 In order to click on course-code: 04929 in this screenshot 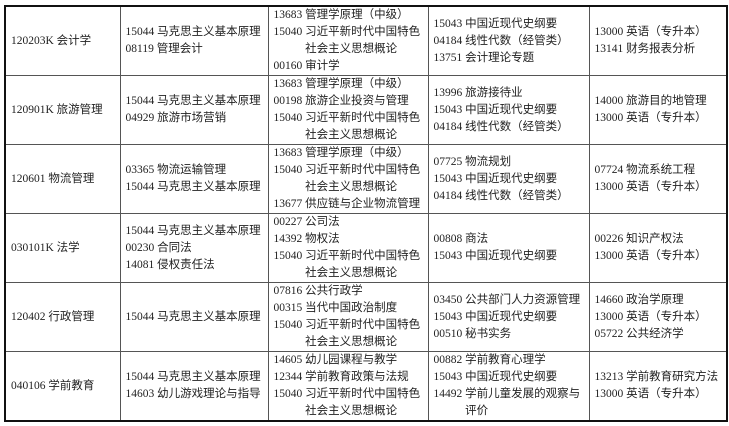, I will do `click(140, 118)`.